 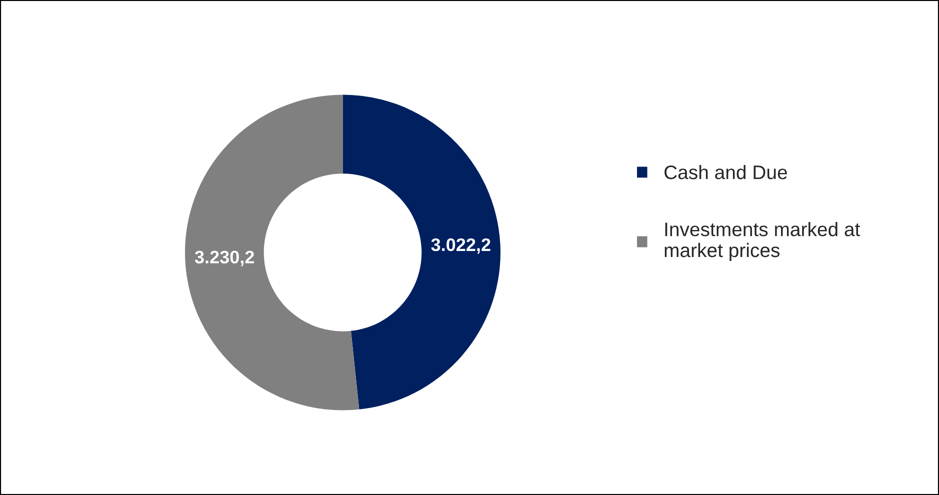 What do you see at coordinates (224, 258) in the screenshot?
I see `data-label: 3.230,2` at bounding box center [224, 258].